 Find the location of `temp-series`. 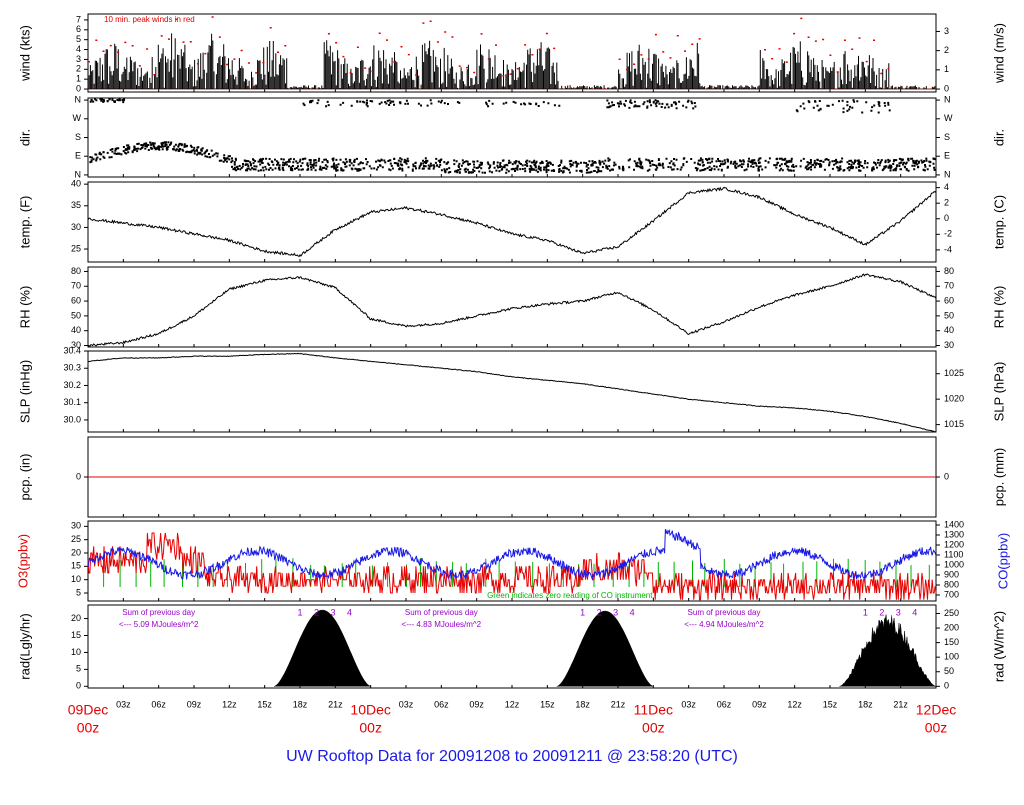

temp-series is located at coordinates (512, 222).